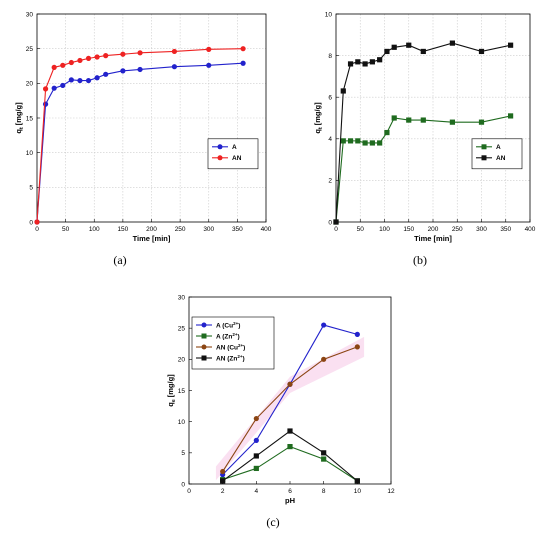 The height and width of the screenshot is (533, 550). I want to click on legend-label: AN (Cu2+), so click(230, 347).